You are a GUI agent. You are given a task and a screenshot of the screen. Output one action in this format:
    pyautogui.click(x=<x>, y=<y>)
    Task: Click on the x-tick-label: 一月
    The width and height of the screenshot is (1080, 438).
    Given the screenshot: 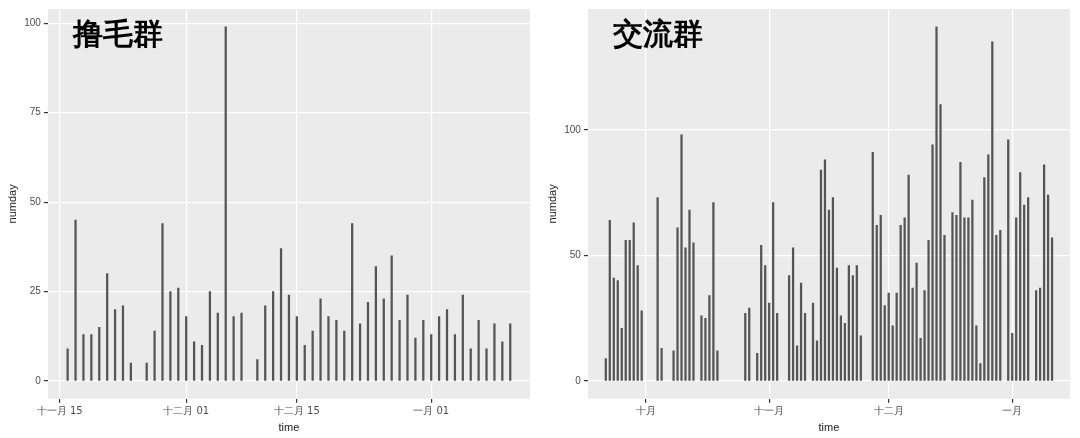 What is the action you would take?
    pyautogui.click(x=1012, y=411)
    